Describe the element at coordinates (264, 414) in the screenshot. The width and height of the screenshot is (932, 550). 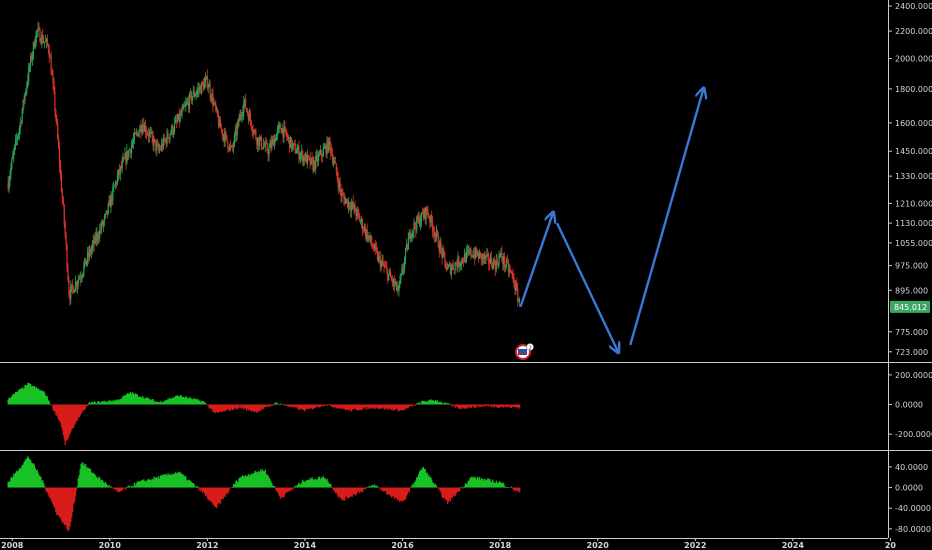
I see `oscillator-1-panel` at that location.